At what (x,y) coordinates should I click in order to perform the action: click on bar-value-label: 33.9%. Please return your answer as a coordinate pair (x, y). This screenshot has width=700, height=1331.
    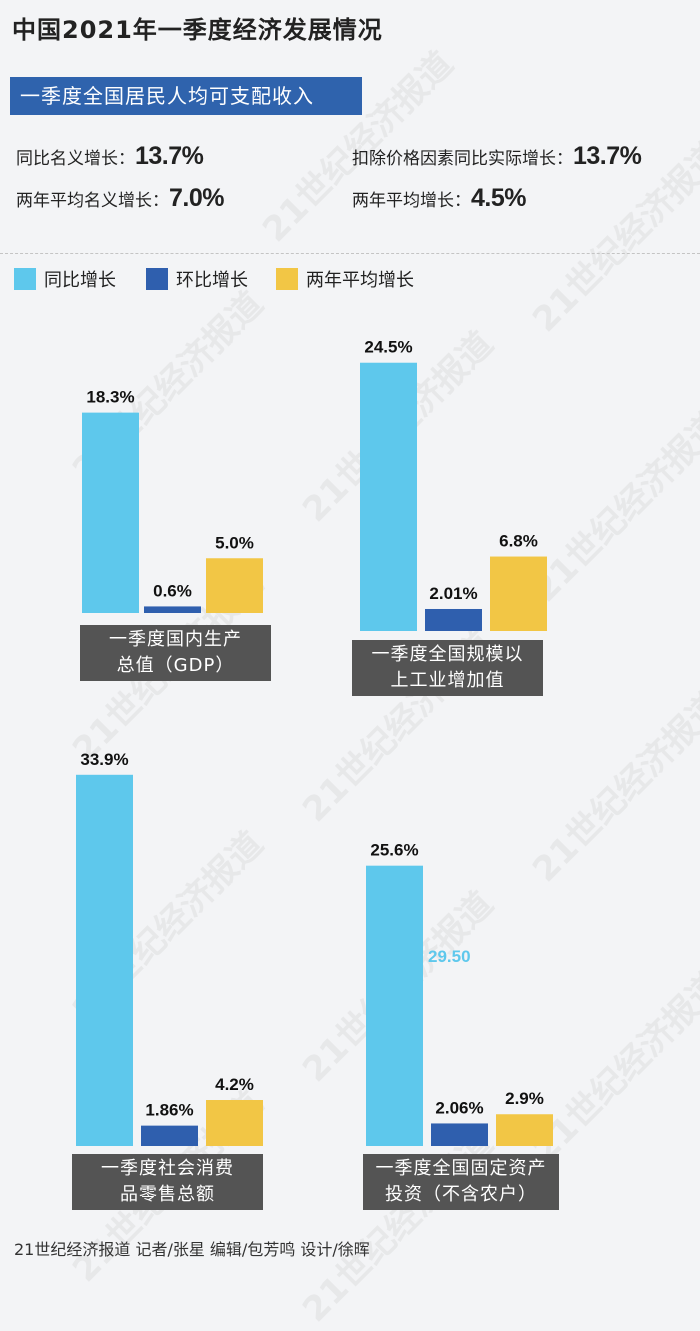
    Looking at the image, I should click on (104, 759).